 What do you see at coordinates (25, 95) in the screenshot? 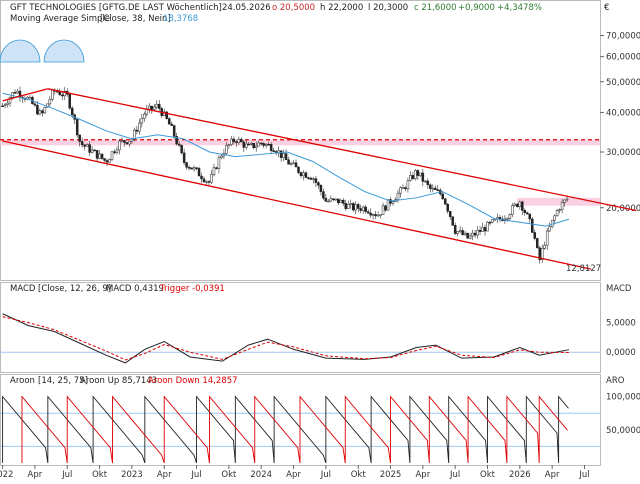
I see `channel-start-line` at bounding box center [25, 95].